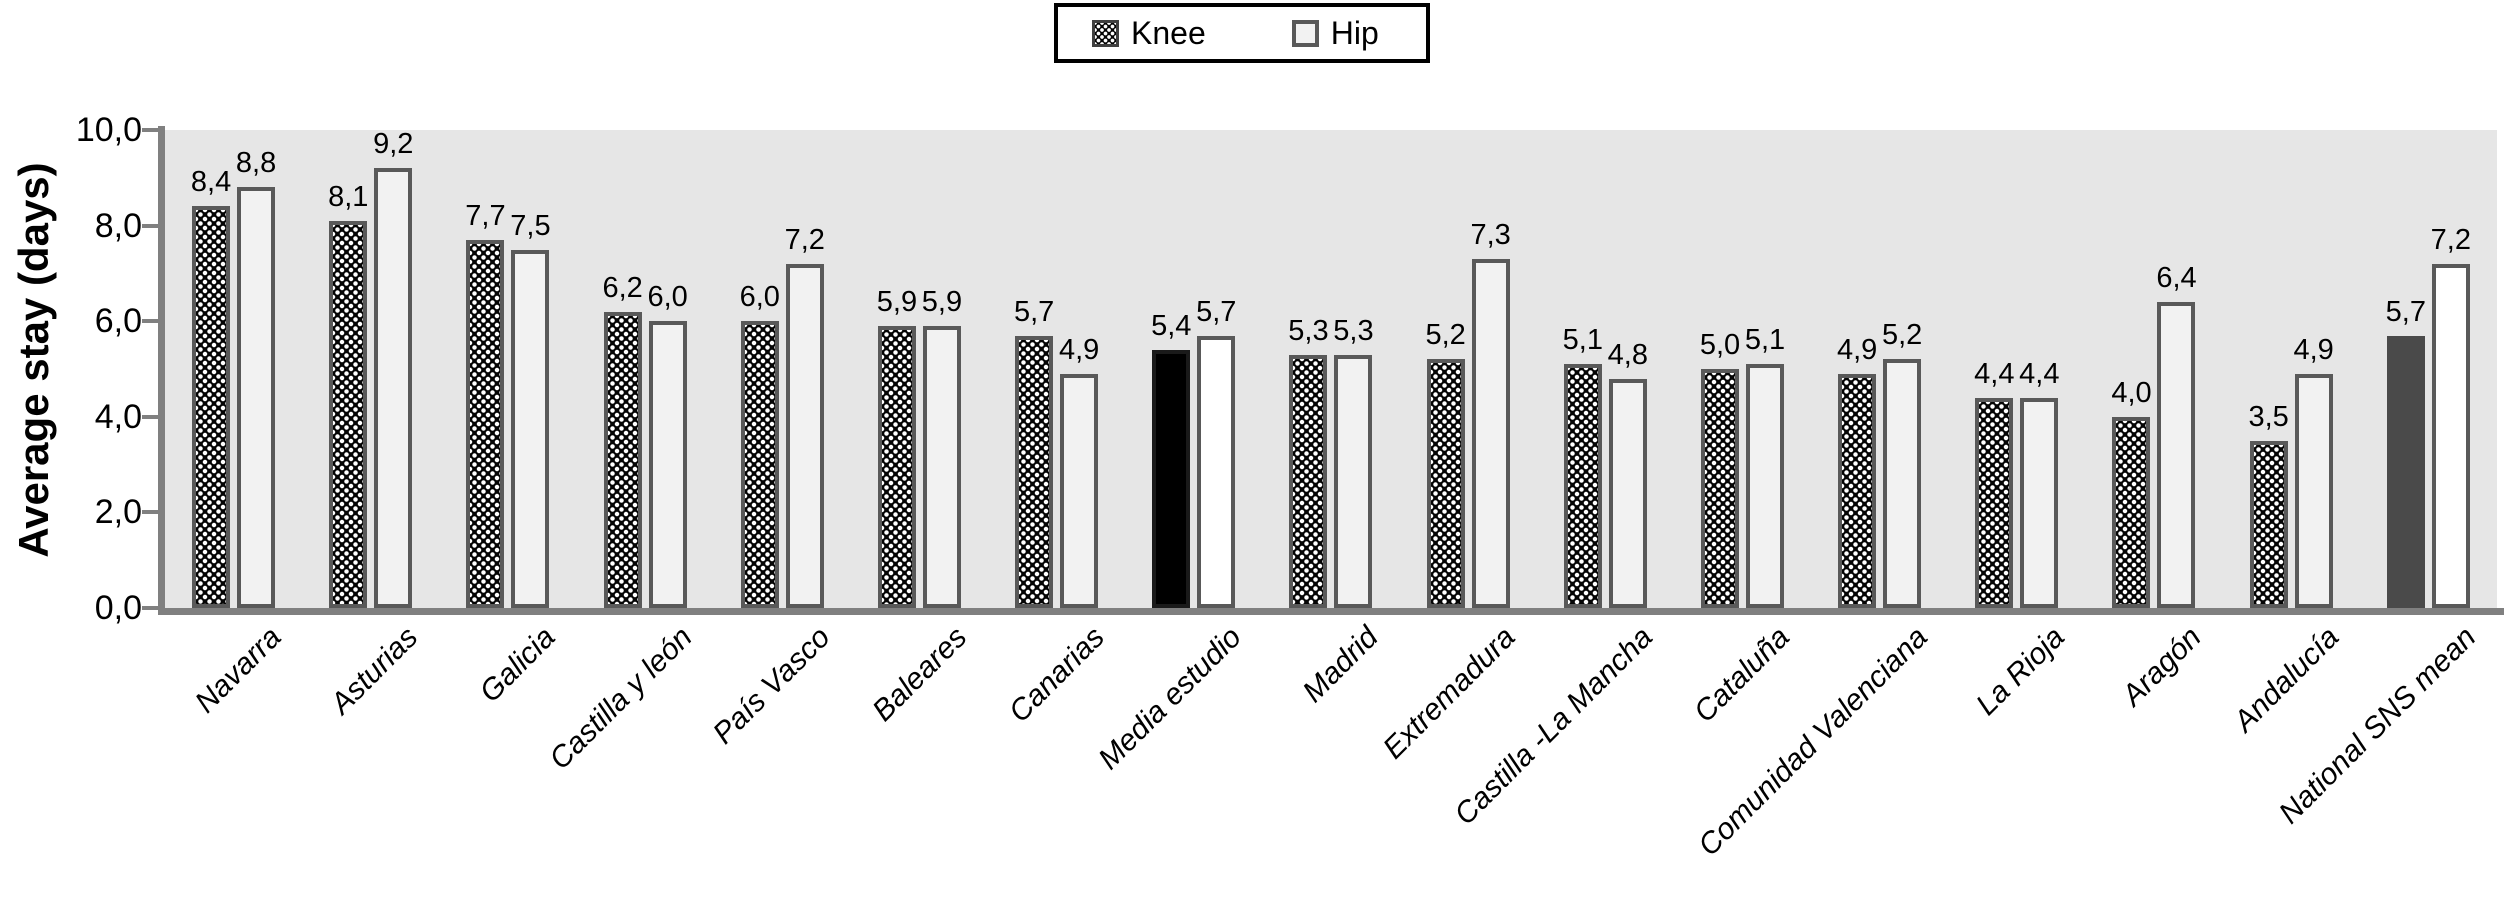  I want to click on knee-bar-value-label: 5,9, so click(897, 301).